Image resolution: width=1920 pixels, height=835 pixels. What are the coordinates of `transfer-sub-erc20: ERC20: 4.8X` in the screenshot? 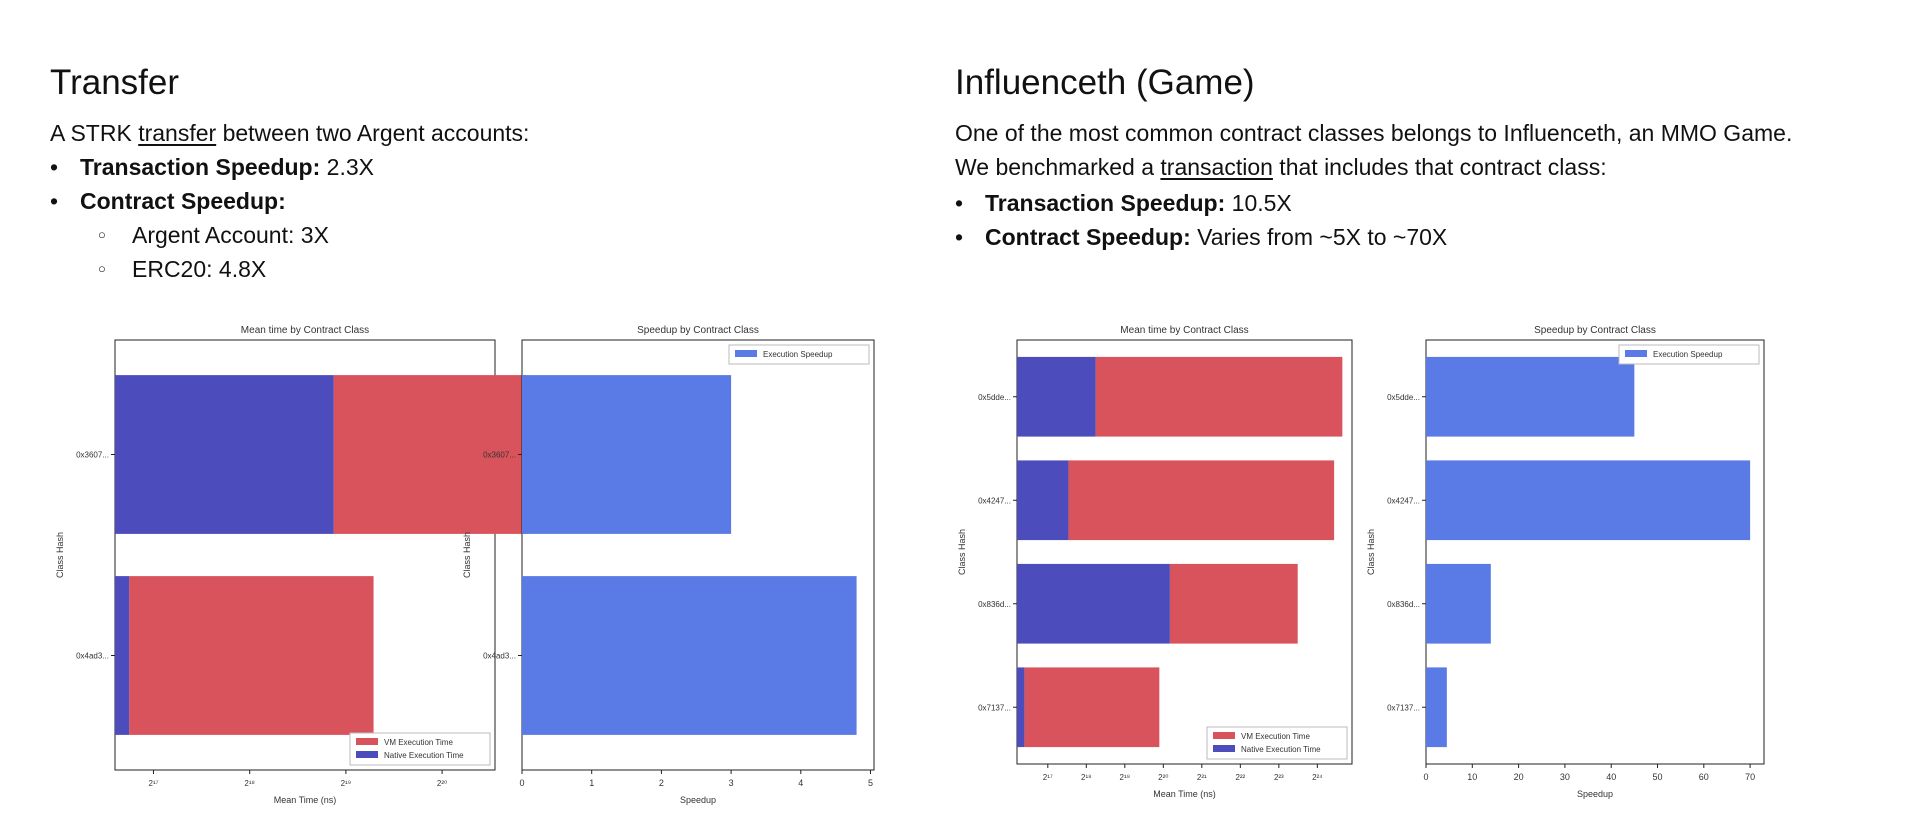 It's located at (233, 269).